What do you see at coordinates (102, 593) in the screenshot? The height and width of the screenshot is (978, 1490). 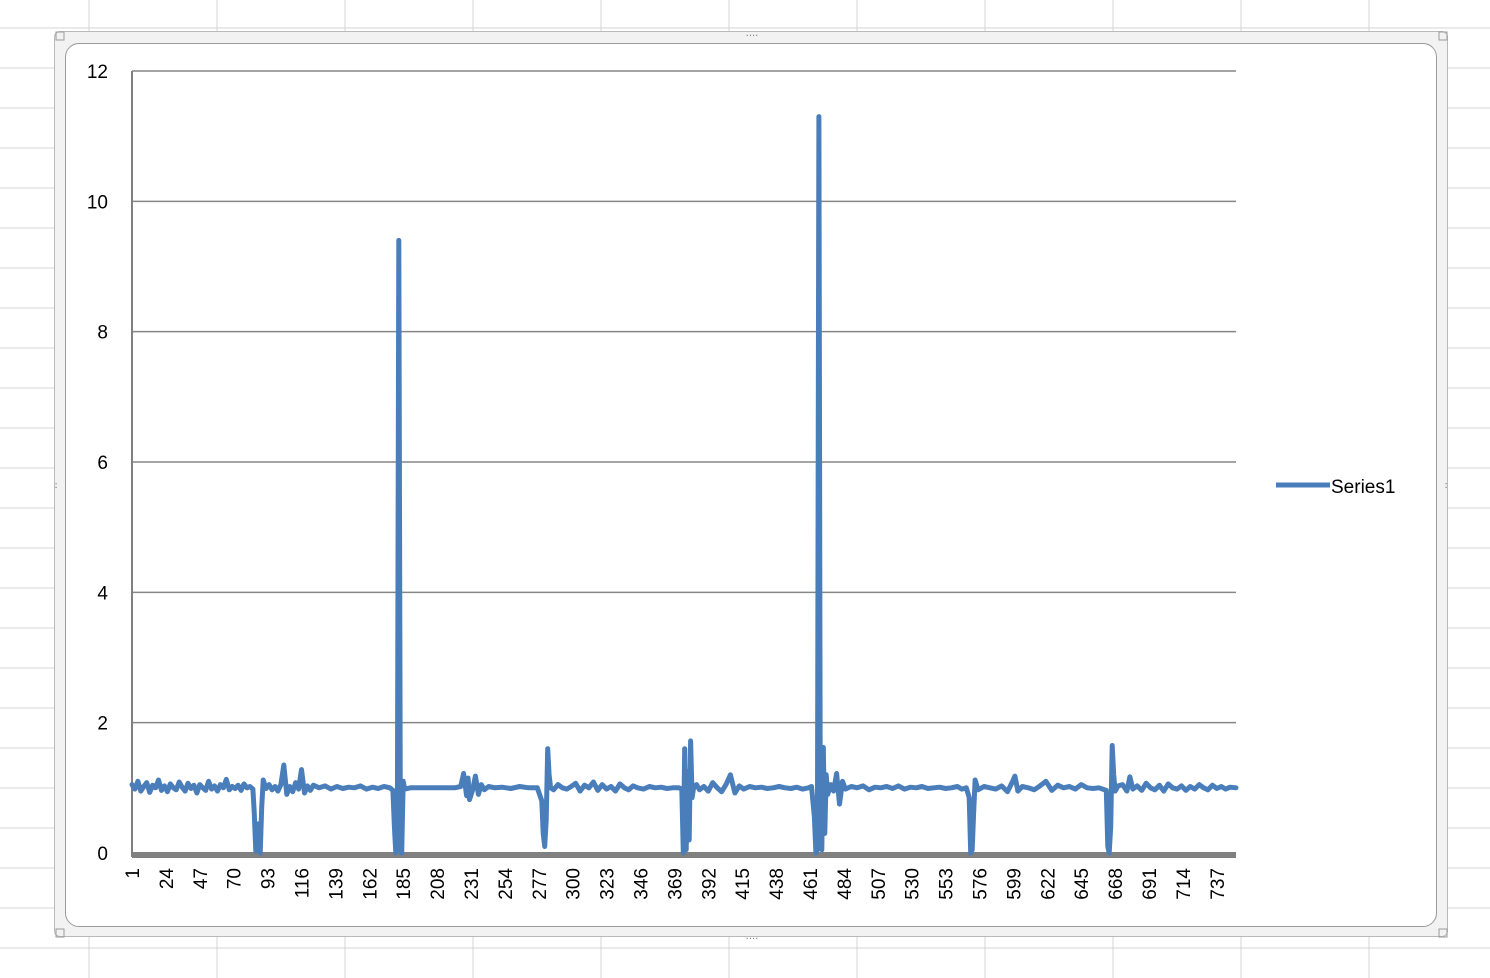 I see `y-tick-label-4: 4` at bounding box center [102, 593].